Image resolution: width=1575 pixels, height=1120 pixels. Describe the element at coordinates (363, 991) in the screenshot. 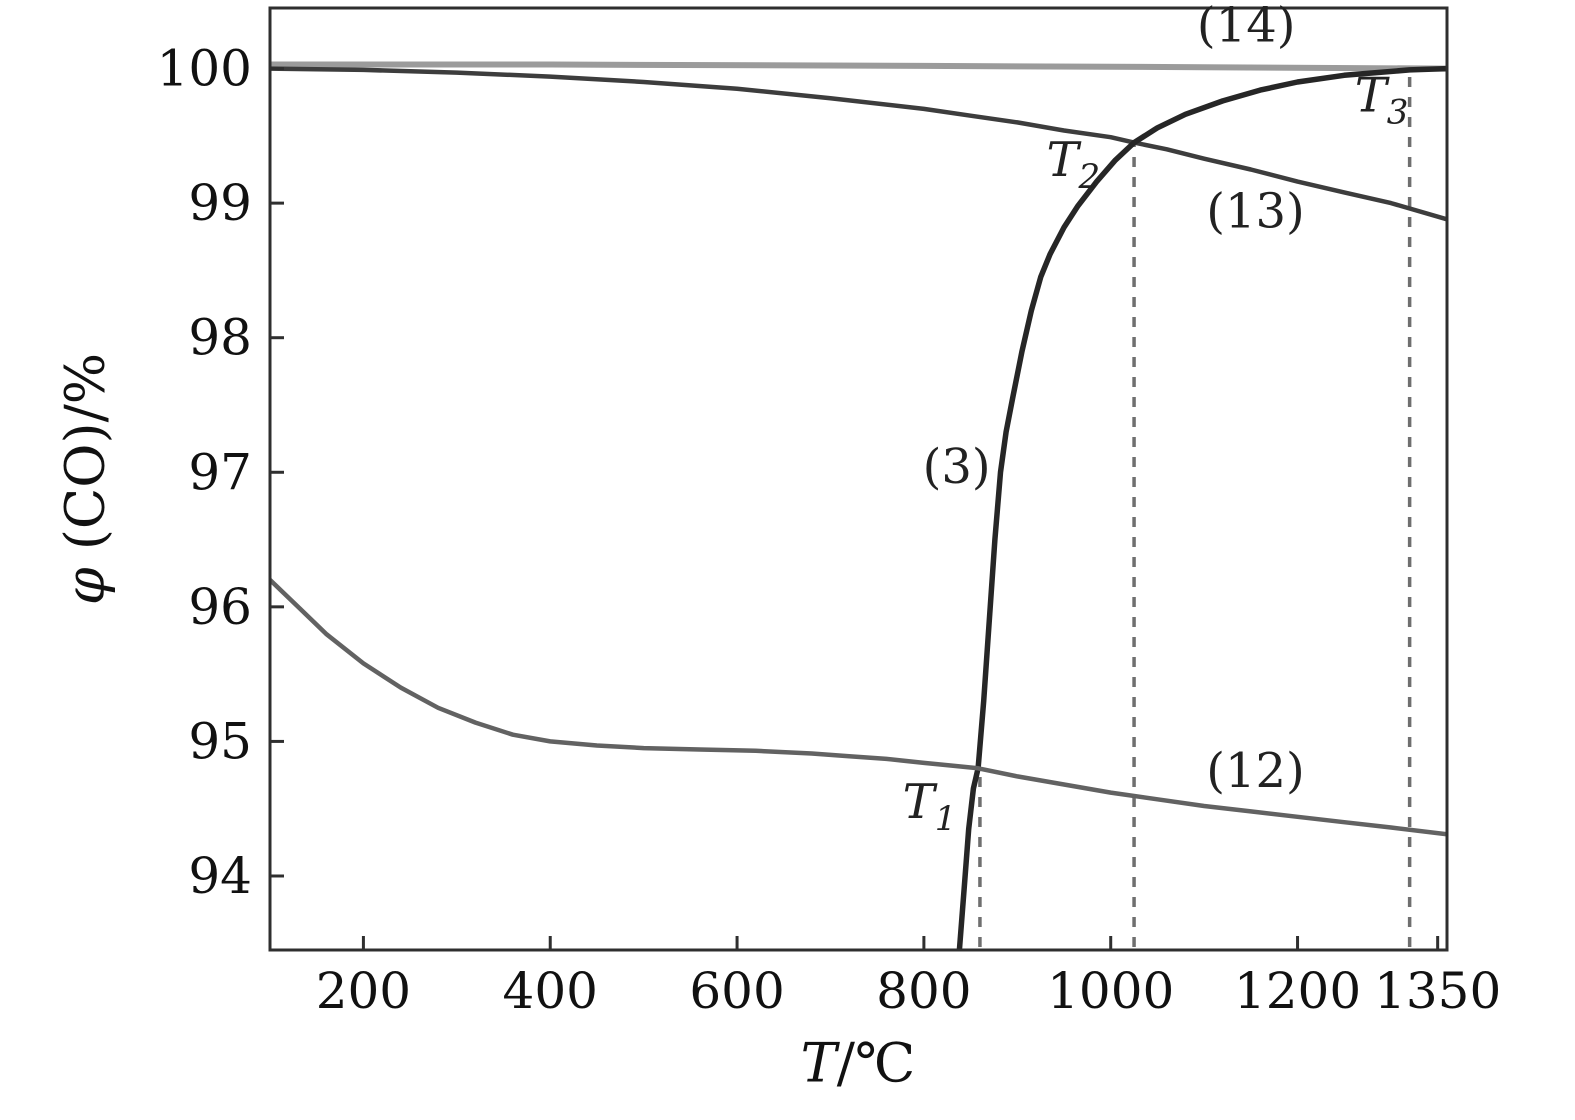

I see `x-tick-label: 200` at that location.